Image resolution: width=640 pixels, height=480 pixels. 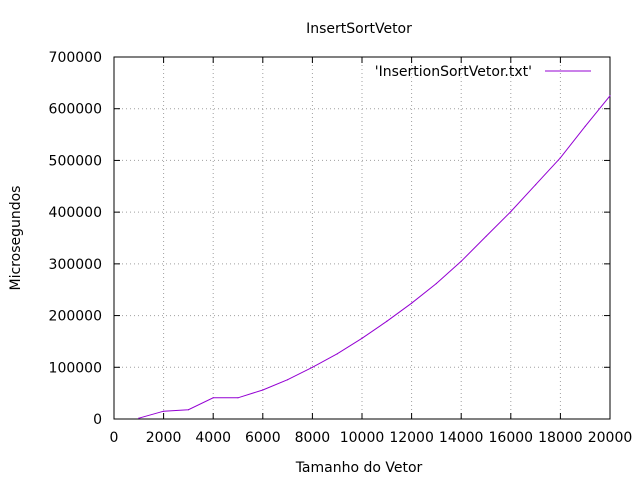 What do you see at coordinates (75, 317) in the screenshot?
I see `y-tick-label: 200000` at bounding box center [75, 317].